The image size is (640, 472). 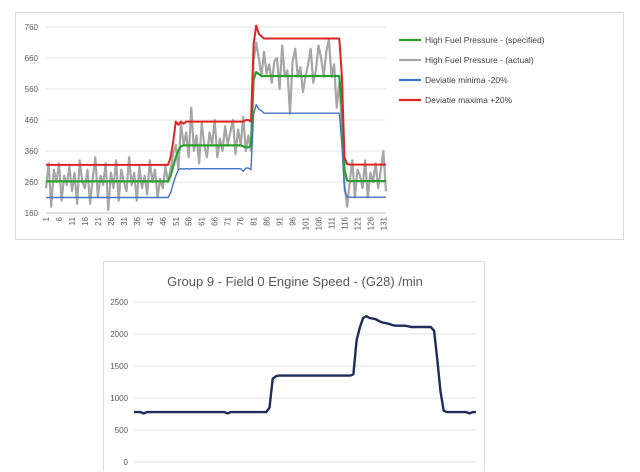 What do you see at coordinates (254, 220) in the screenshot?
I see `x-tick-label: 81` at bounding box center [254, 220].